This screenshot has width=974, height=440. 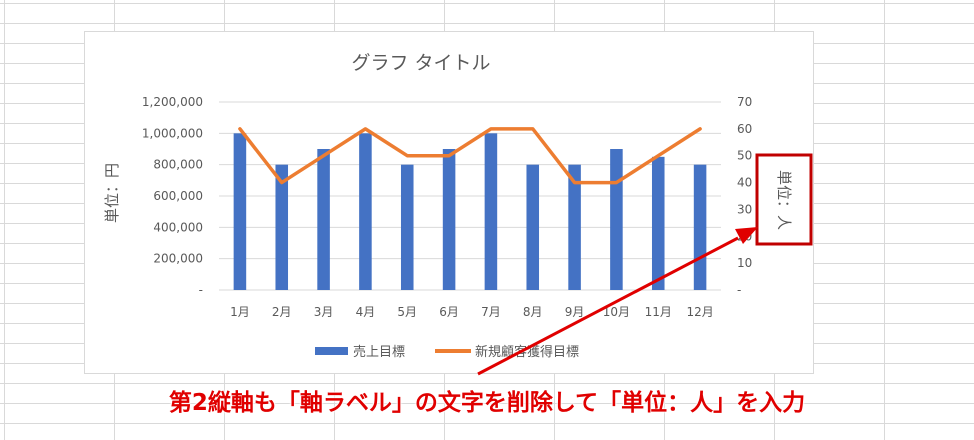 What do you see at coordinates (407, 312) in the screenshot?
I see `x-tick-label: 5月` at bounding box center [407, 312].